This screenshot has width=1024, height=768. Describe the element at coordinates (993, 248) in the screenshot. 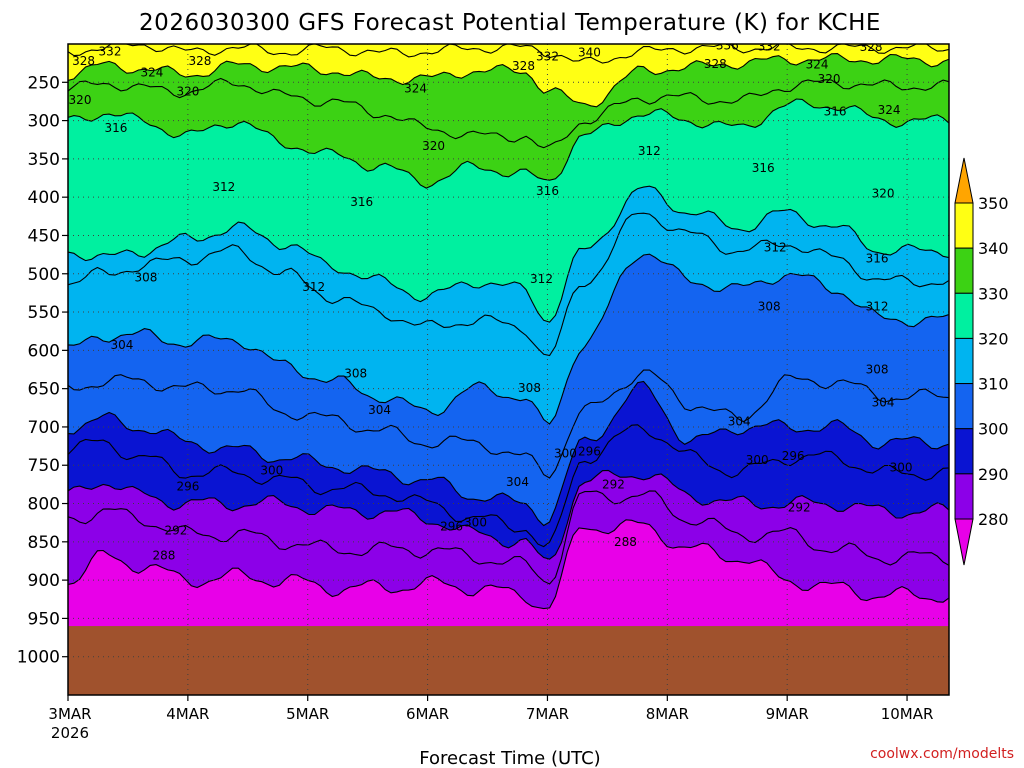

I see `colorbar-tick-label: 340` at that location.